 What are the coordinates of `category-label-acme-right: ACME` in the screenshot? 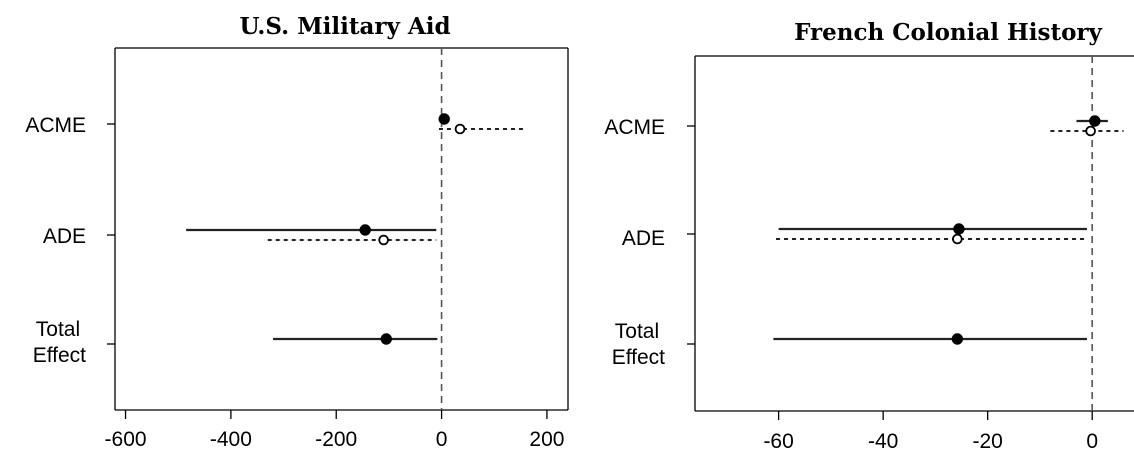 It's located at (634, 127).